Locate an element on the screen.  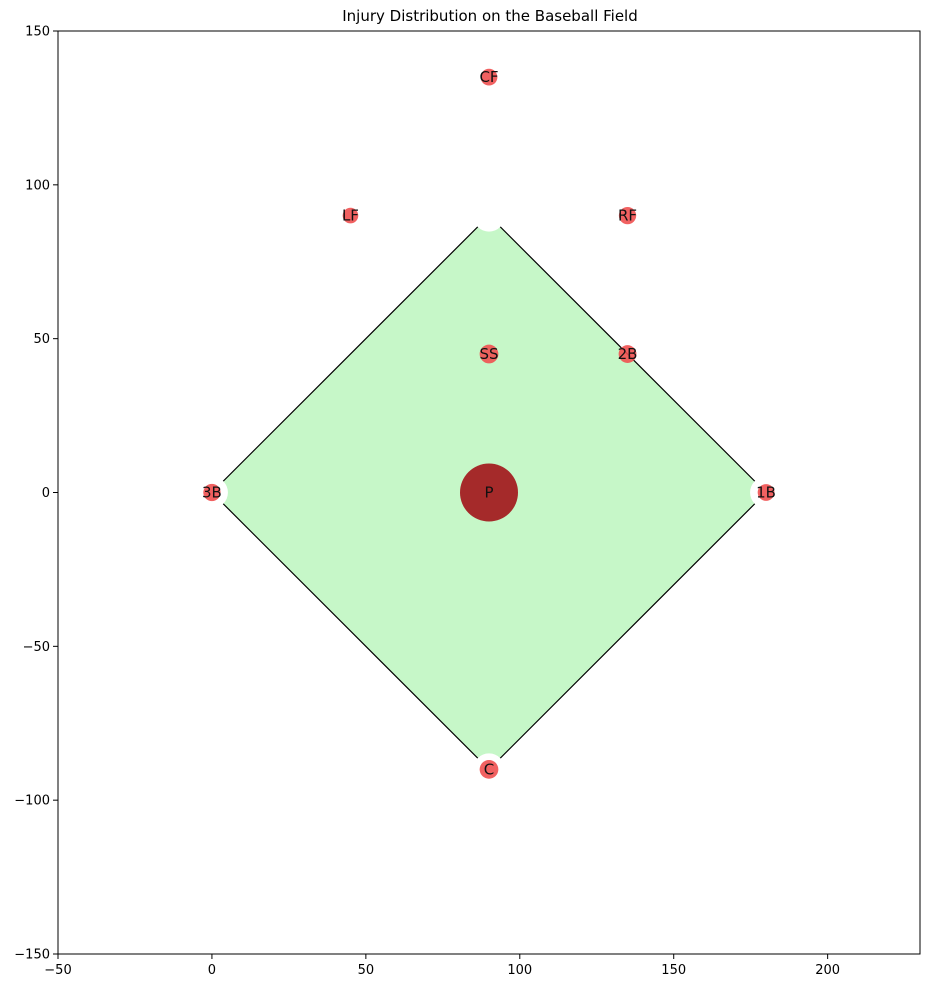
x-axis: −50 0 50 100 150 200 is located at coordinates (442, 966).